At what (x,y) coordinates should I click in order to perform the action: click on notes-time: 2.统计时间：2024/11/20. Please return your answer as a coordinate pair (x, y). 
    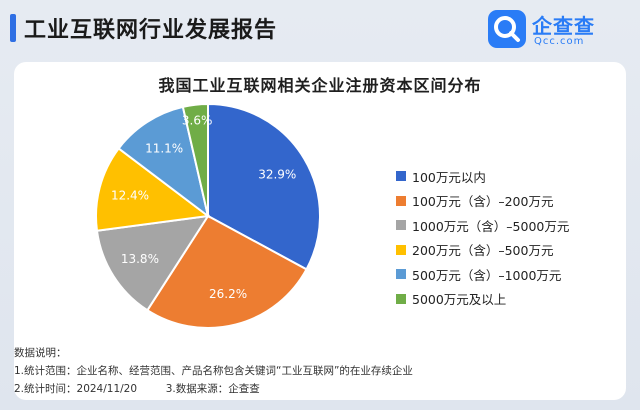
    Looking at the image, I should click on (76, 389).